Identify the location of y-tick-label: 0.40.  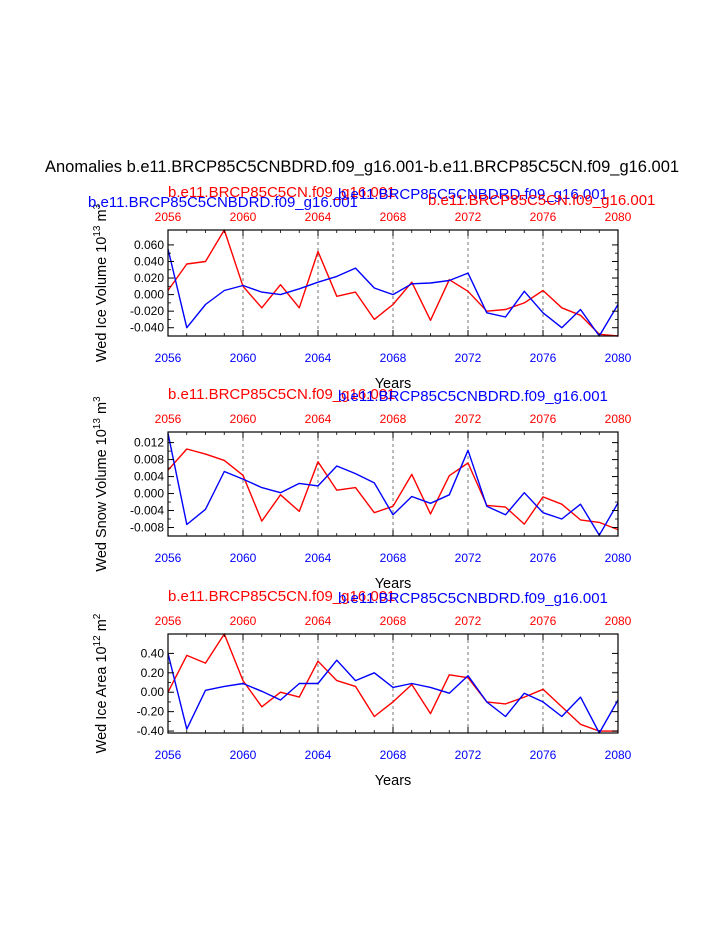
(153, 653).